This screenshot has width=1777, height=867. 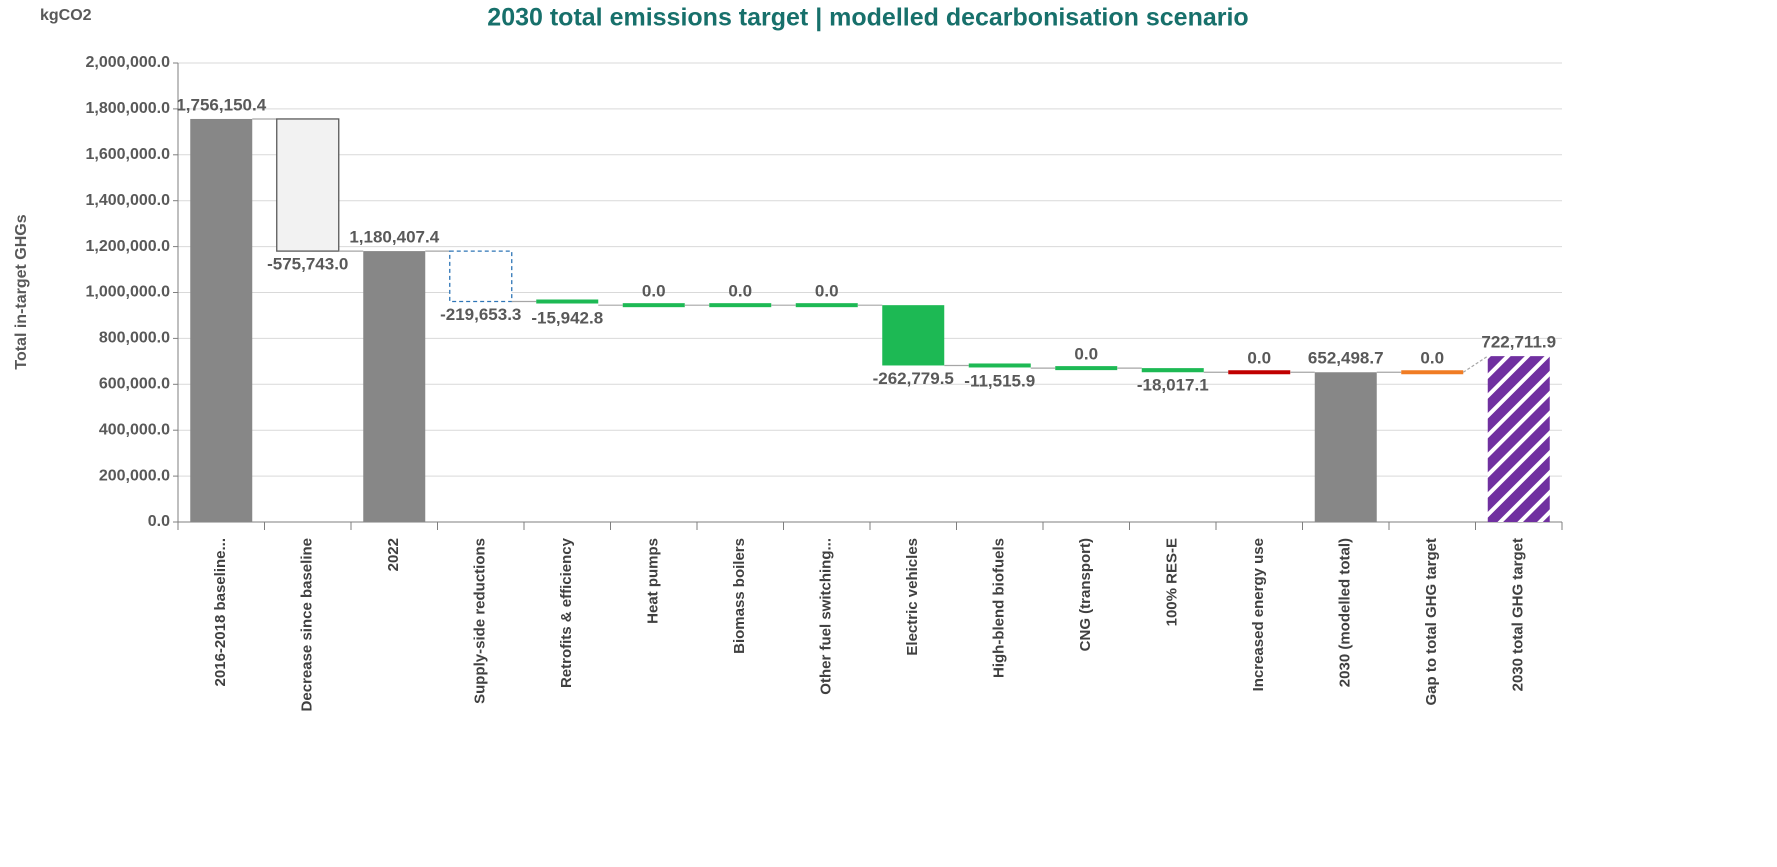 What do you see at coordinates (1518, 614) in the screenshot?
I see `x-tick-label: 2030 total GHG target` at bounding box center [1518, 614].